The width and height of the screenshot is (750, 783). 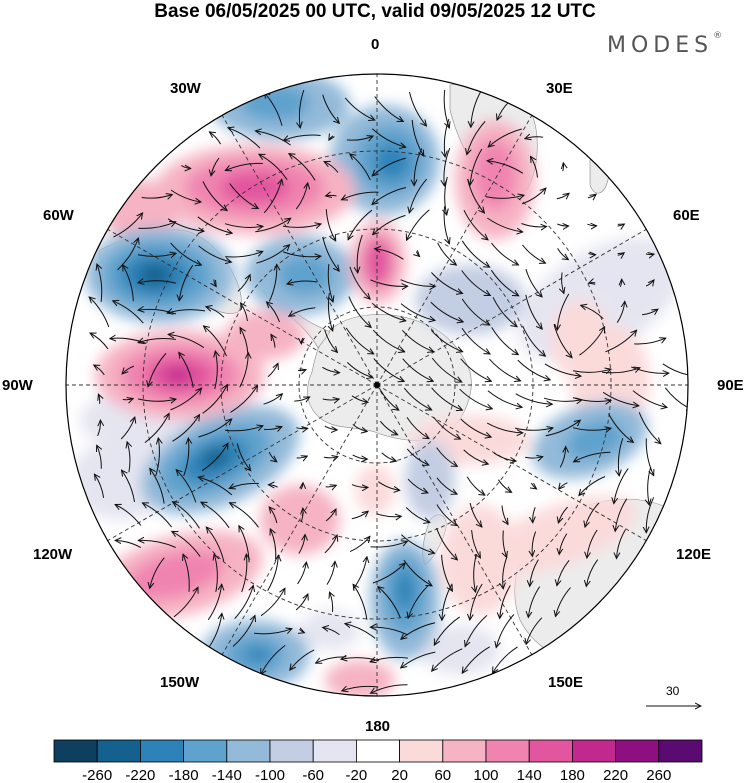 I want to click on lon-label-60e: 60E, so click(x=686, y=215).